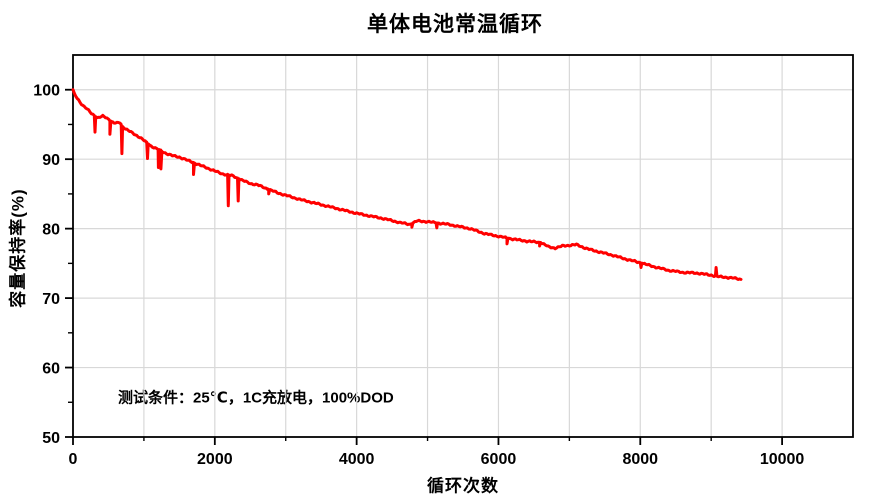 The image size is (882, 502). Describe the element at coordinates (73, 459) in the screenshot. I see `tick-label: 0` at that location.